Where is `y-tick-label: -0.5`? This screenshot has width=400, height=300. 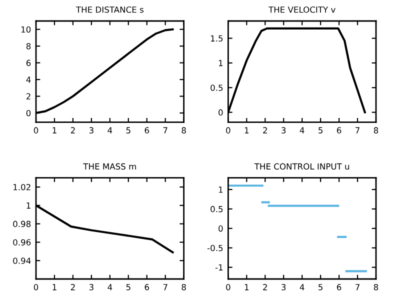 y-tick-label: -0.5 is located at coordinates (215, 248).